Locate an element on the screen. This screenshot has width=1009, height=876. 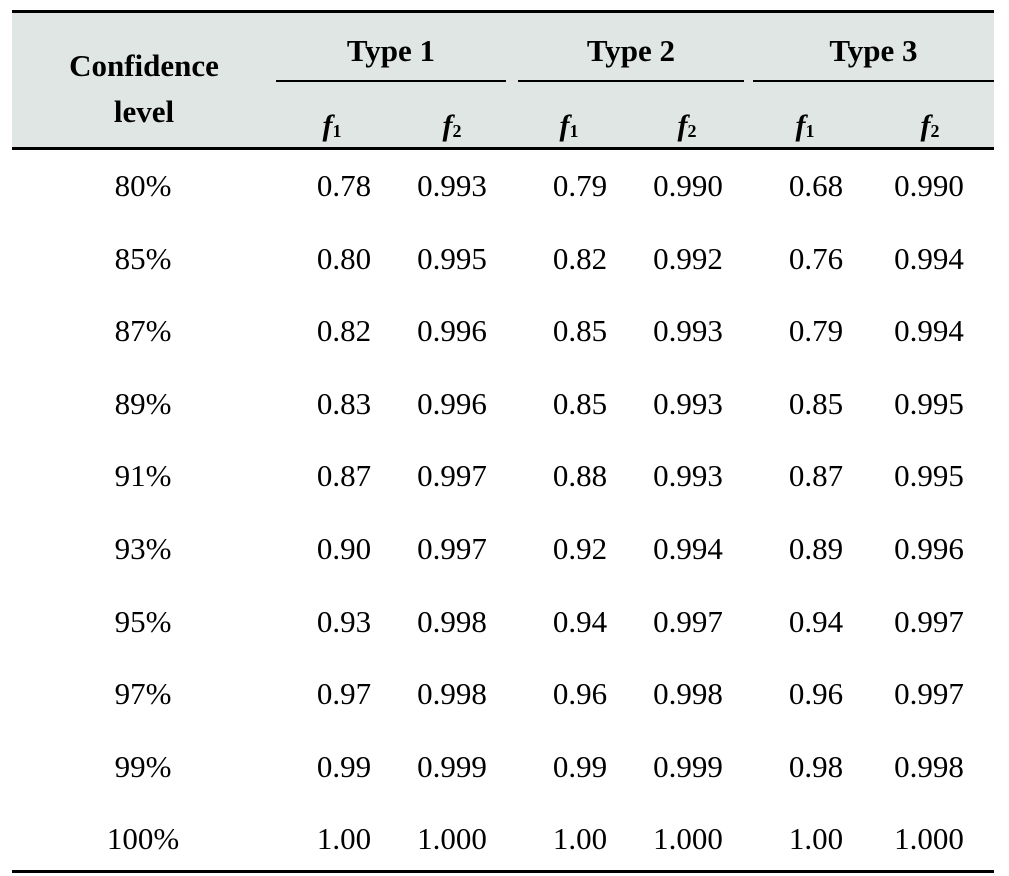
confidence-level-cell: 91% is located at coordinates (143, 476).